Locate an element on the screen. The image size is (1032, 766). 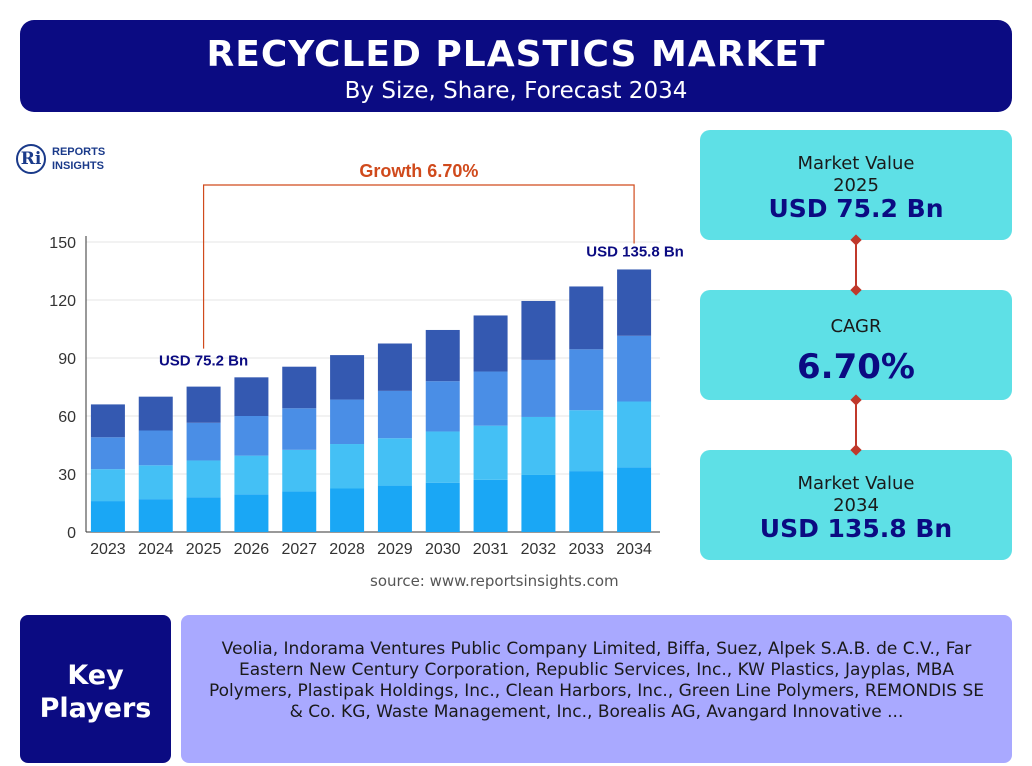
market-value-2034-year: 2034 is located at coordinates (856, 505).